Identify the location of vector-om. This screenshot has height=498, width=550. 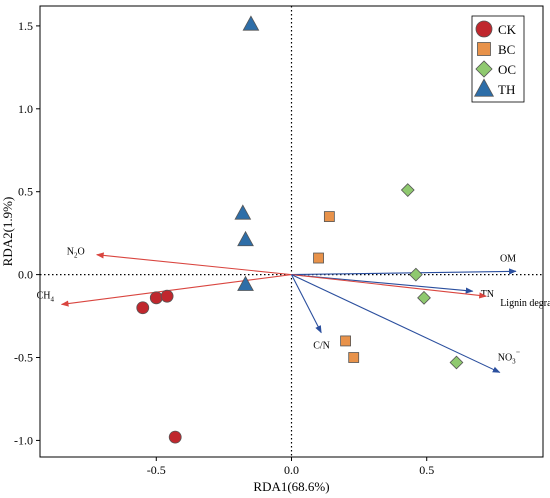
(404, 272).